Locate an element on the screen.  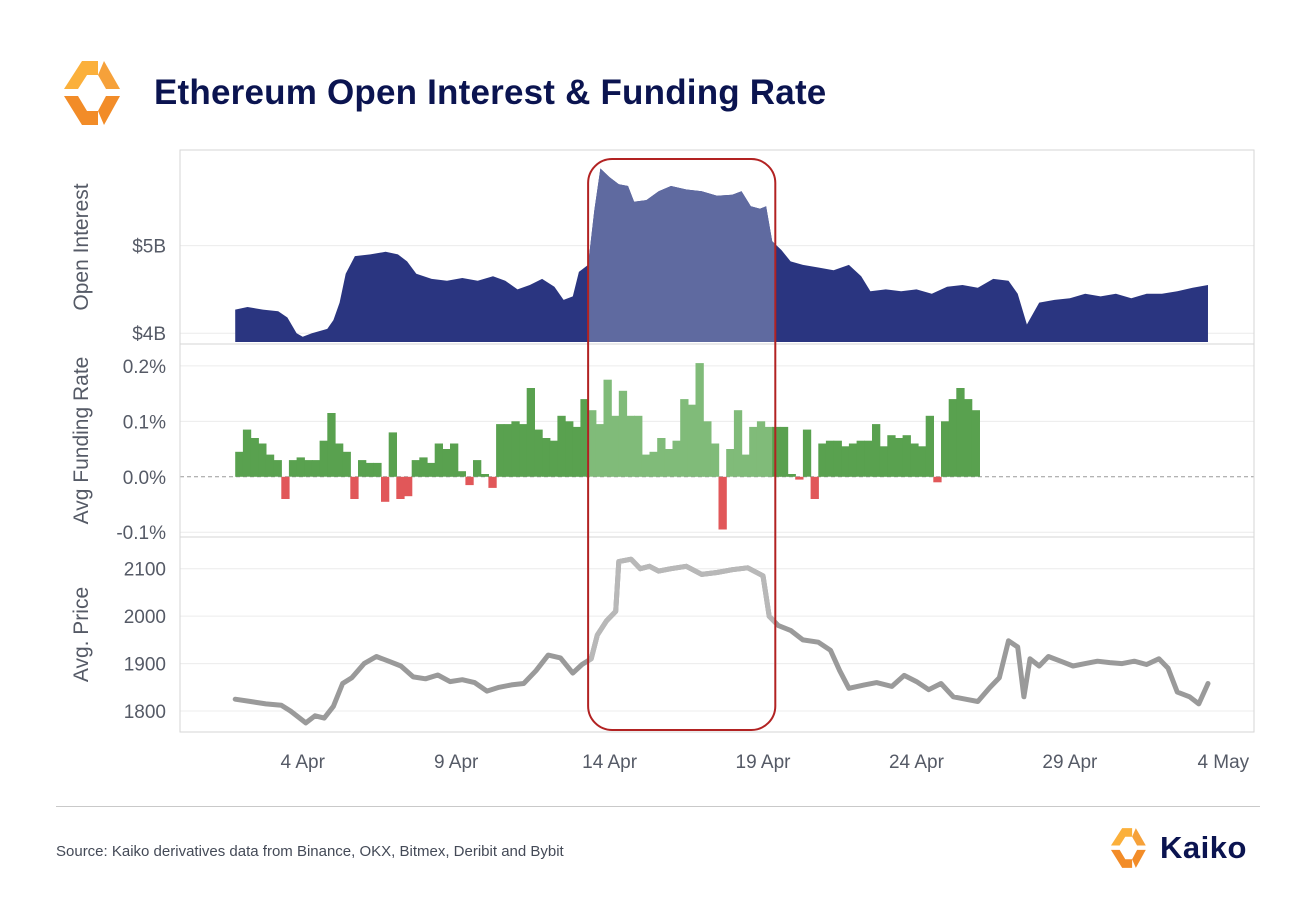
y-tick-label: 0.1% is located at coordinates (144, 422).